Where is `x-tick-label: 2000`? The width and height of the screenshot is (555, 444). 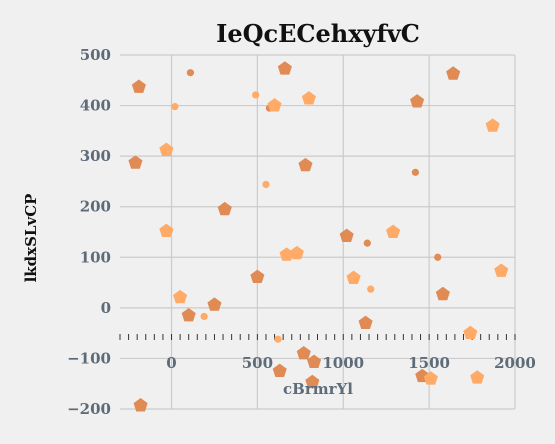 x-tick-label: 2000 is located at coordinates (515, 363).